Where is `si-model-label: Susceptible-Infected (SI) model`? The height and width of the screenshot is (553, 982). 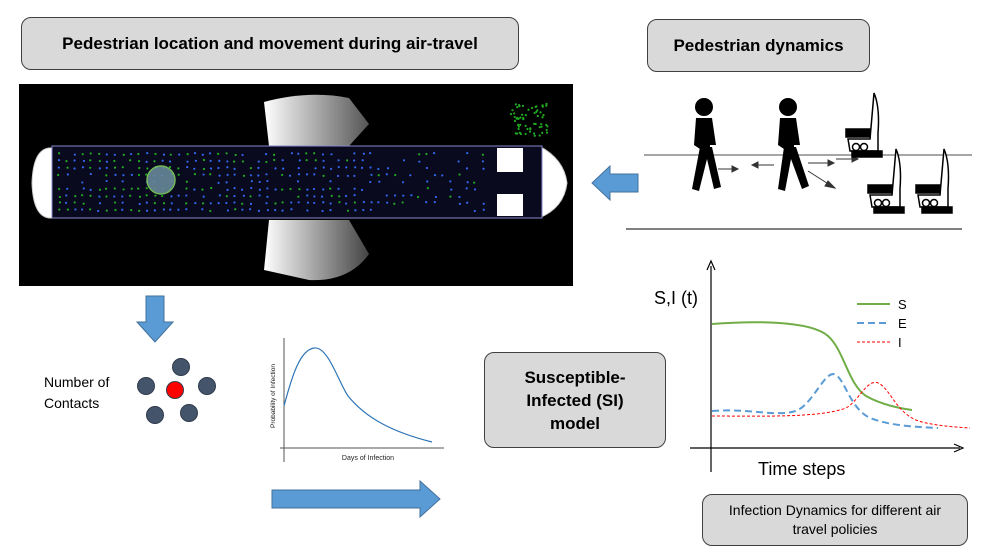 si-model-label: Susceptible-Infected (SI) model is located at coordinates (575, 400).